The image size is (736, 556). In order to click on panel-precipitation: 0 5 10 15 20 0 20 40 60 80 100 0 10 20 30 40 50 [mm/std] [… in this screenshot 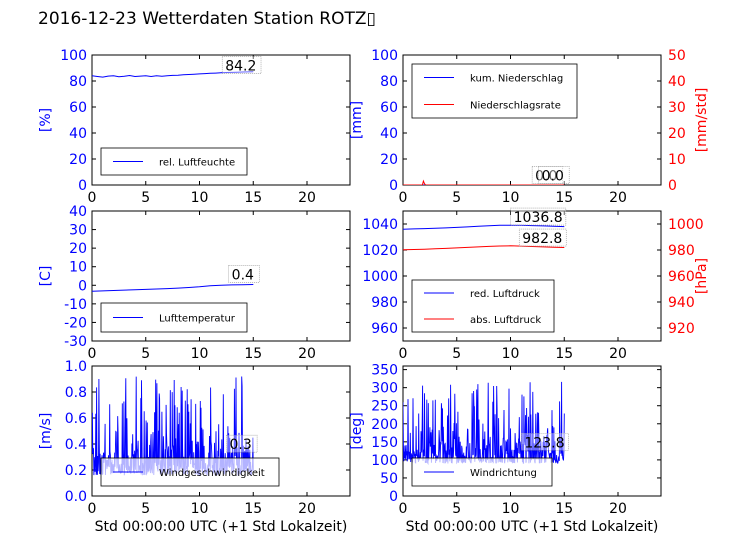, I will do `click(529, 127)`.